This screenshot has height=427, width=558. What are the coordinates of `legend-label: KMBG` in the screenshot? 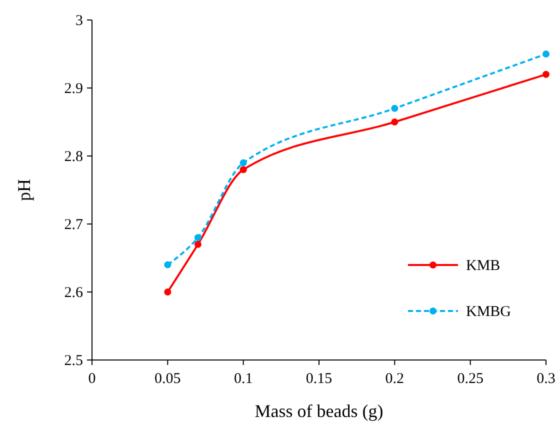 It's located at (489, 312).